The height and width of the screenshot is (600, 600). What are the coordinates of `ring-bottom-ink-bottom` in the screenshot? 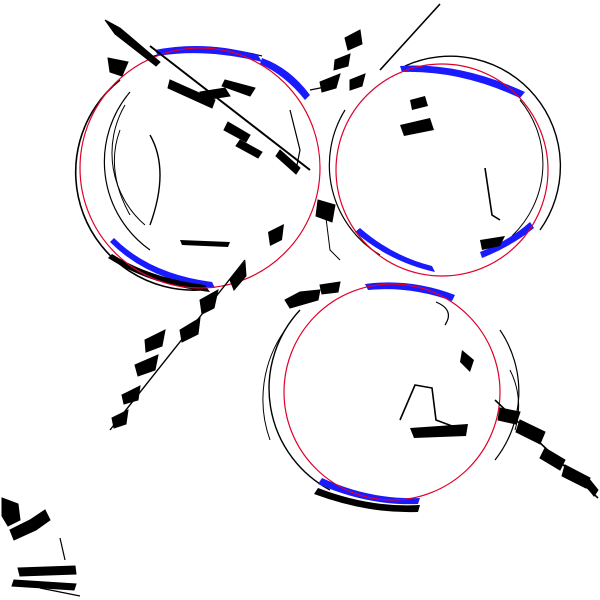 It's located at (367, 500).